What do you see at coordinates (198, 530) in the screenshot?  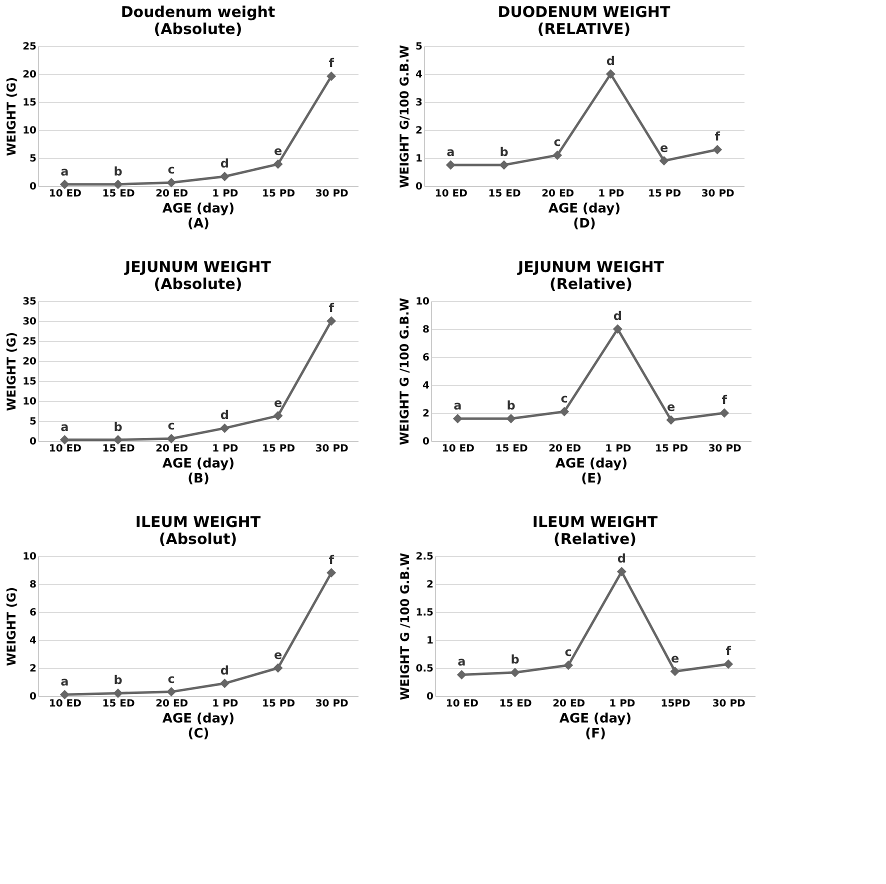 I see `chart-title: ILEUM WEIGHT (Absolut)` at bounding box center [198, 530].